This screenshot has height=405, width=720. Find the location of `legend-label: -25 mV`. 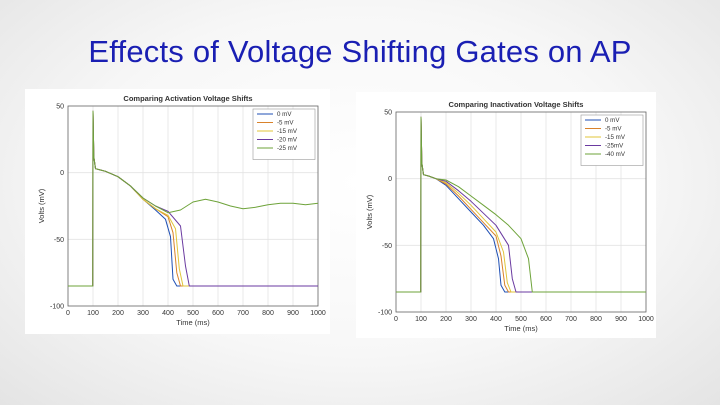

legend-label: -25 mV is located at coordinates (287, 148).